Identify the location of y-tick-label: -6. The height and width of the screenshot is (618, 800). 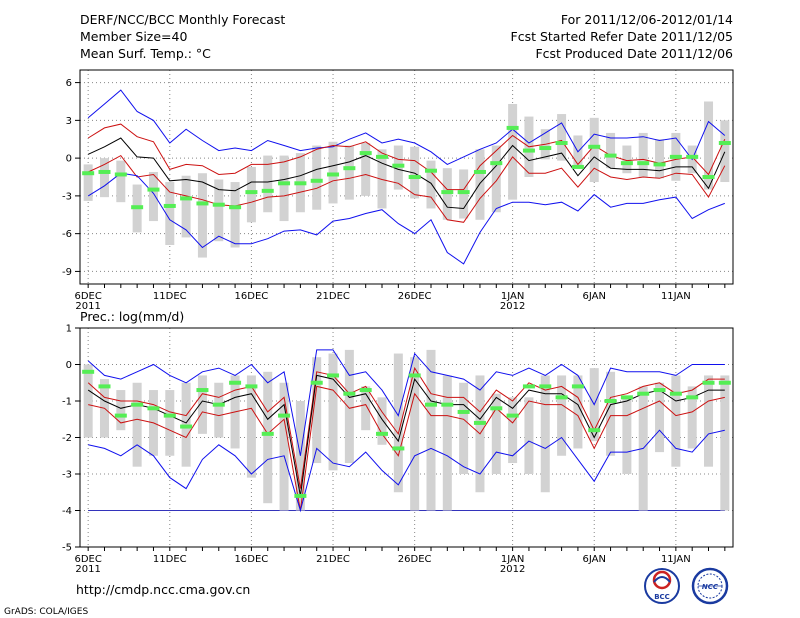
(67, 234).